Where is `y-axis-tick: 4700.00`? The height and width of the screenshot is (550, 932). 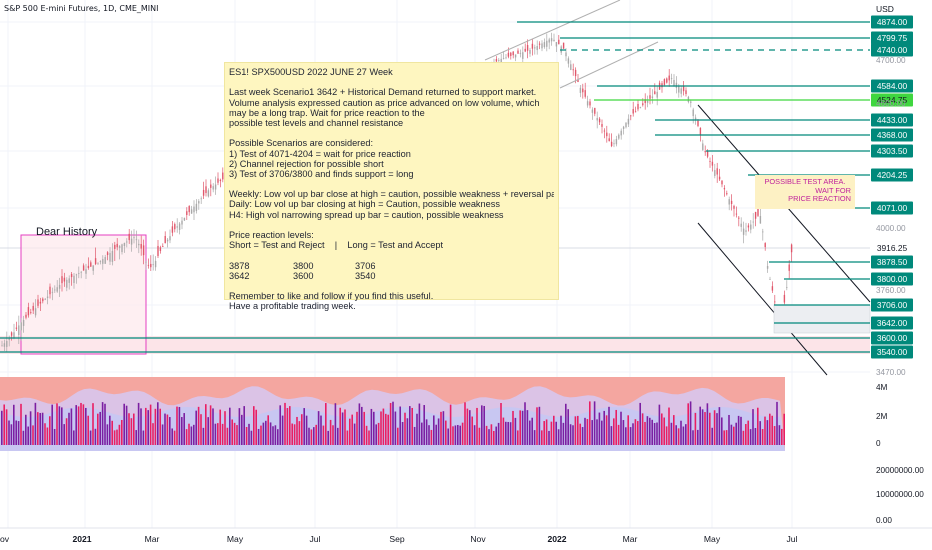
y-axis-tick: 4700.00 is located at coordinates (891, 60).